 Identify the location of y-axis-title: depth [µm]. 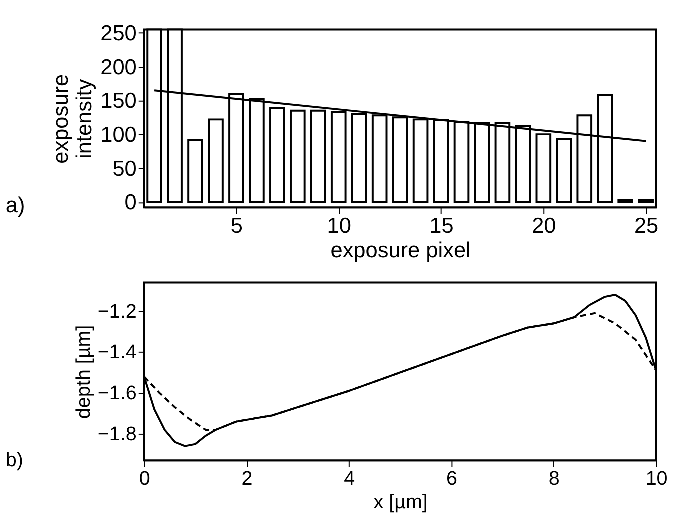
(83, 372).